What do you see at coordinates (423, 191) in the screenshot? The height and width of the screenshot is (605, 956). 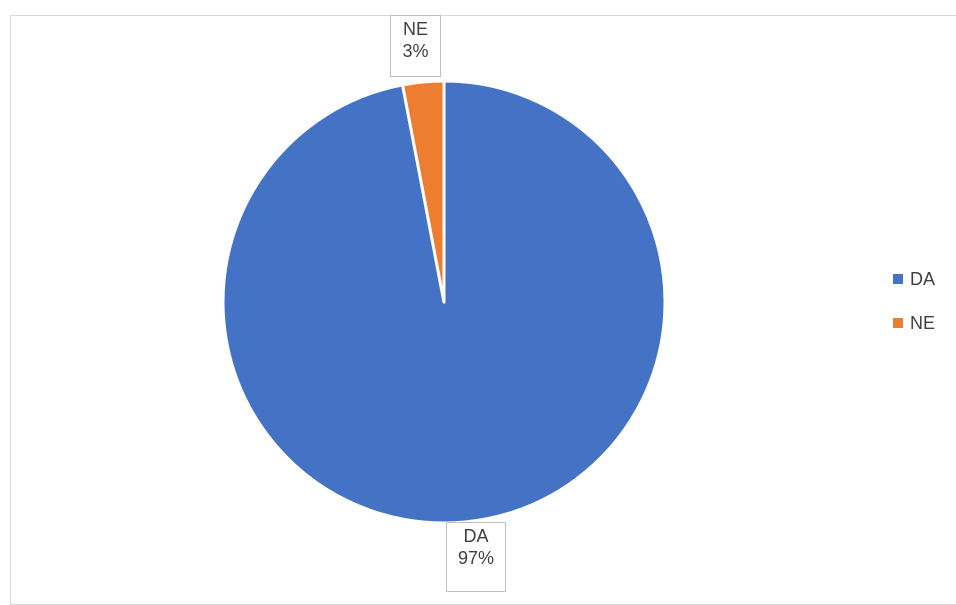 I see `pie-slice-ne` at bounding box center [423, 191].